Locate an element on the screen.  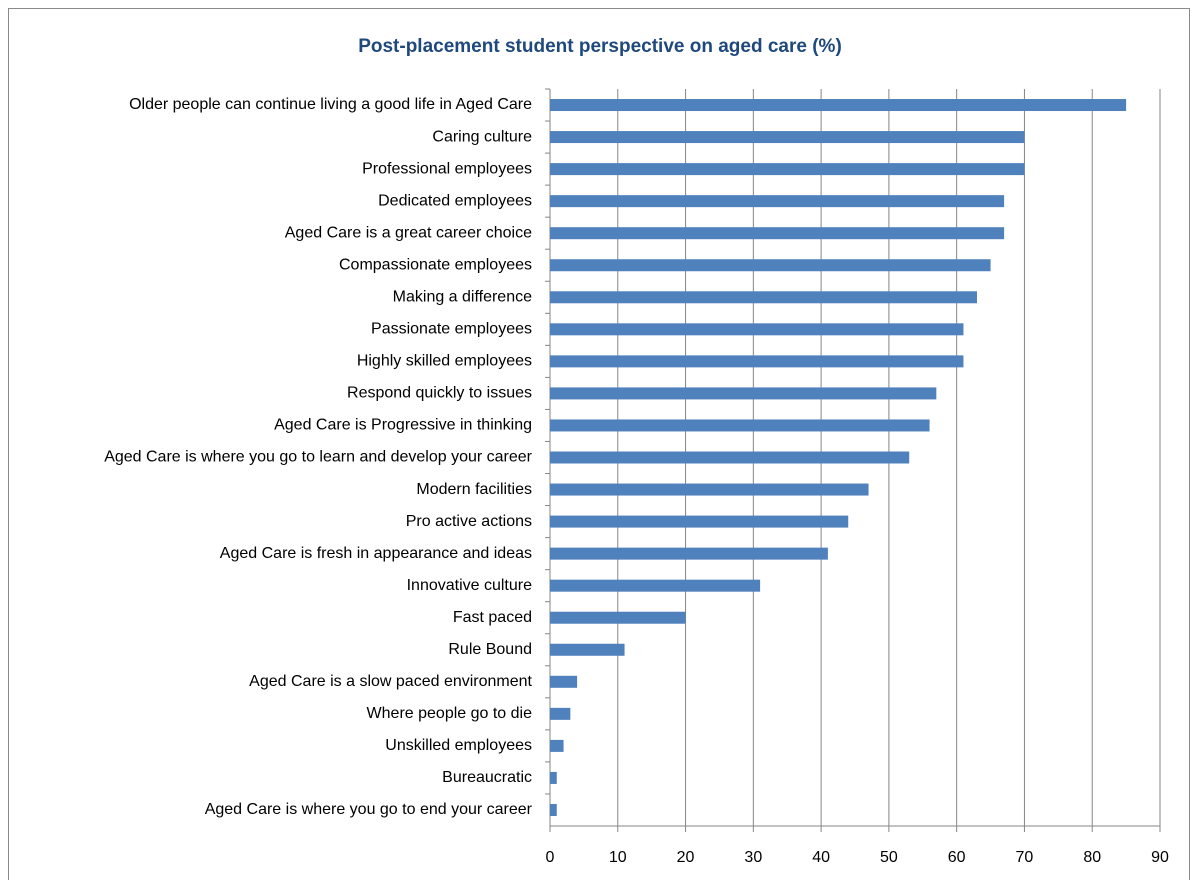
y-tick-label: Innovative culture is located at coordinates (470, 585).